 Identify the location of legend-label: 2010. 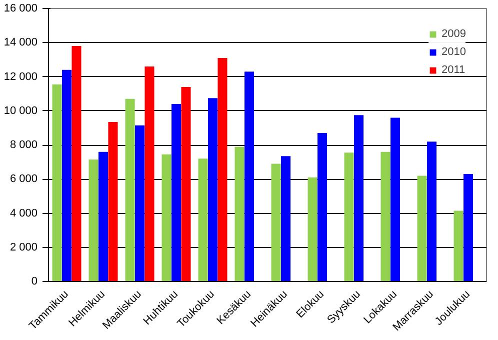
(454, 52).